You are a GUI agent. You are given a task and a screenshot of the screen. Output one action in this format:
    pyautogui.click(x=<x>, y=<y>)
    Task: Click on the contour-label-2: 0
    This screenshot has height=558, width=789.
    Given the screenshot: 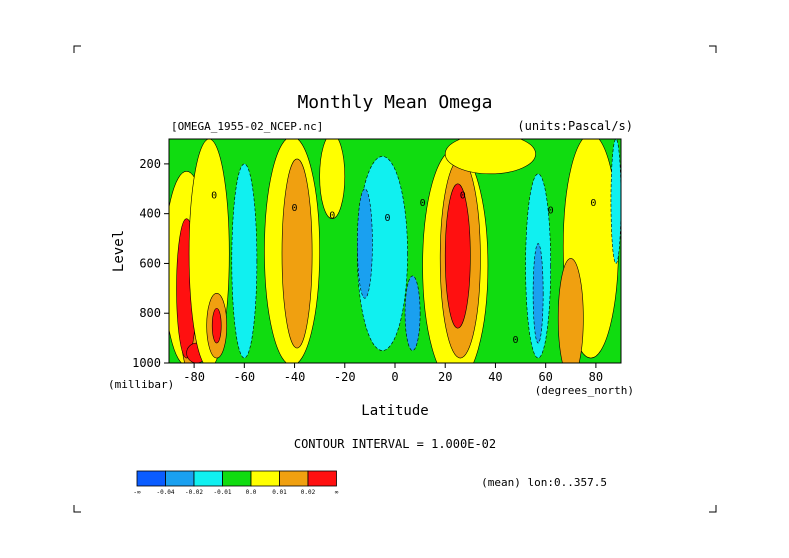 What is the action you would take?
    pyautogui.click(x=332, y=216)
    